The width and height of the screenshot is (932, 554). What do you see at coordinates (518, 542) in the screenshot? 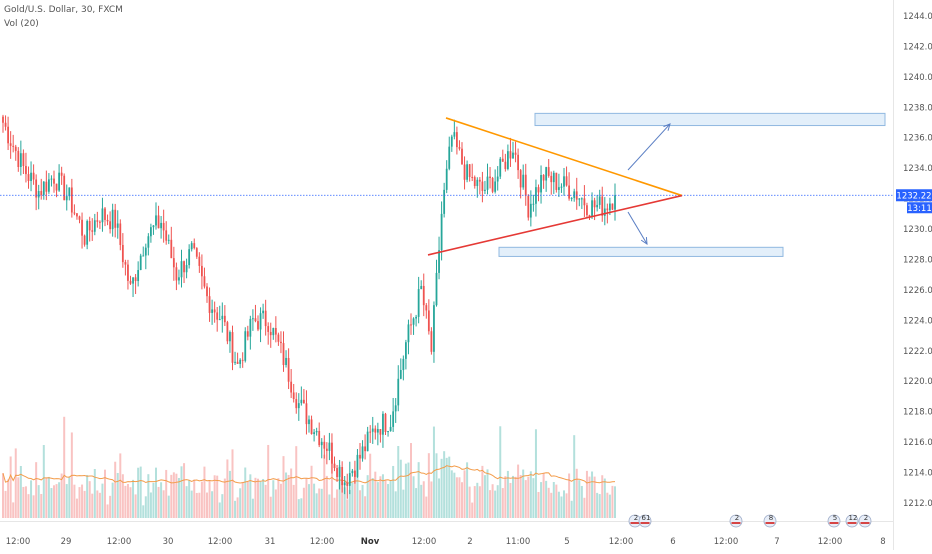
I see `time-tick-label: 11:00` at bounding box center [518, 542].